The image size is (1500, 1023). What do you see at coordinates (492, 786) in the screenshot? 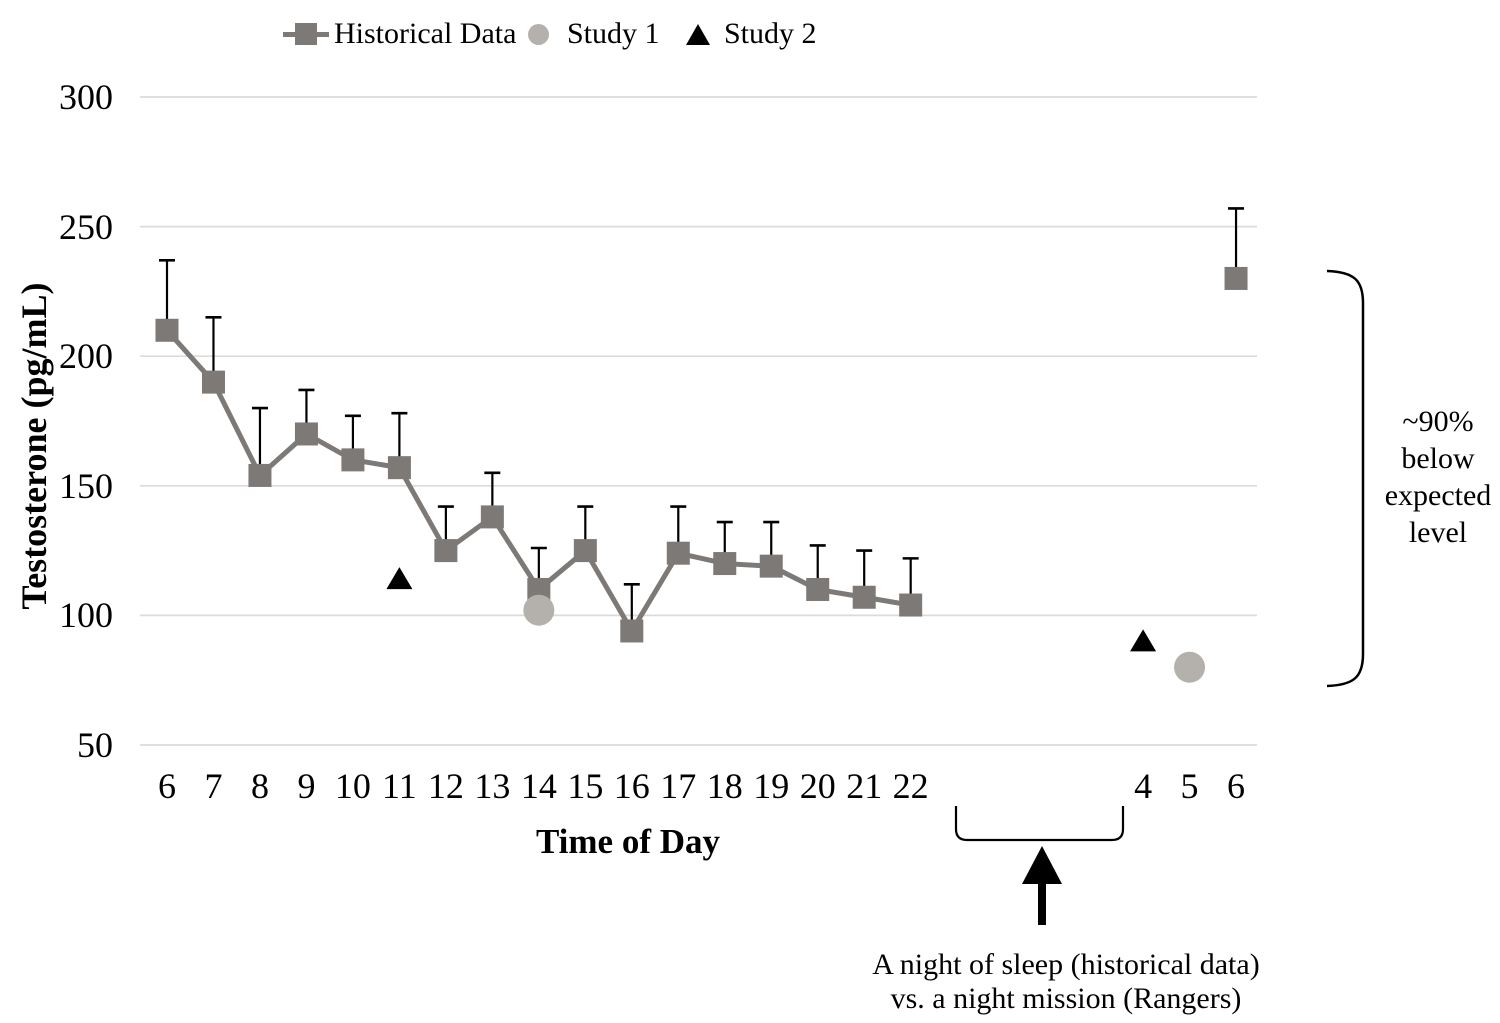
I see `x-tick-label-13-slot7: 13` at bounding box center [492, 786].